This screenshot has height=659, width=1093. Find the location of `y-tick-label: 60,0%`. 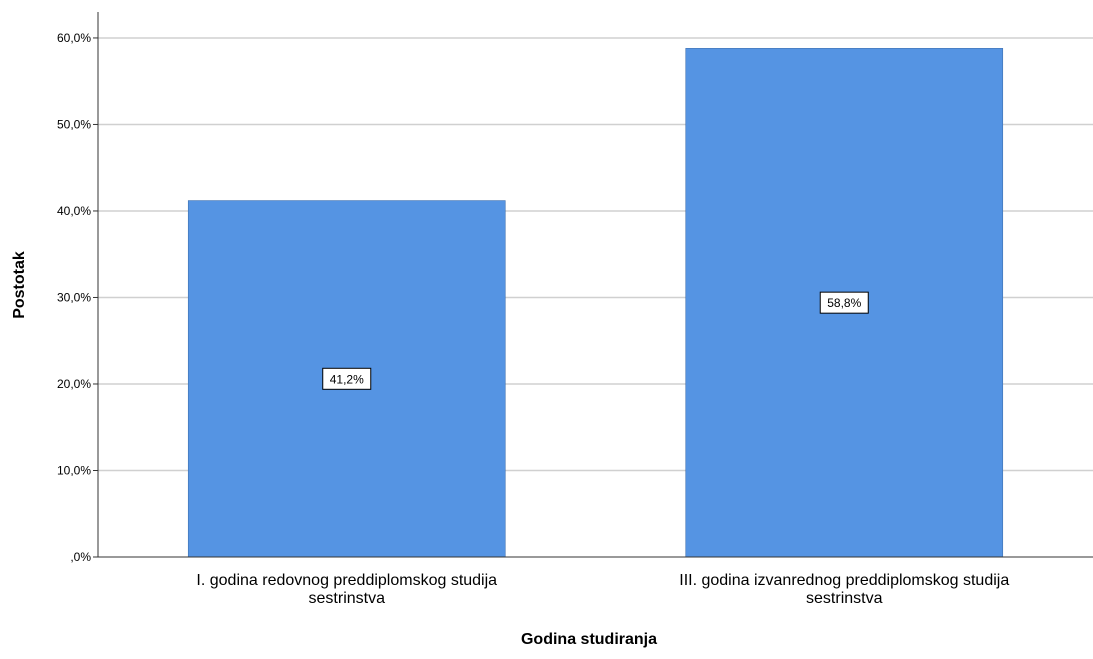

y-tick-label: 60,0% is located at coordinates (74, 38).